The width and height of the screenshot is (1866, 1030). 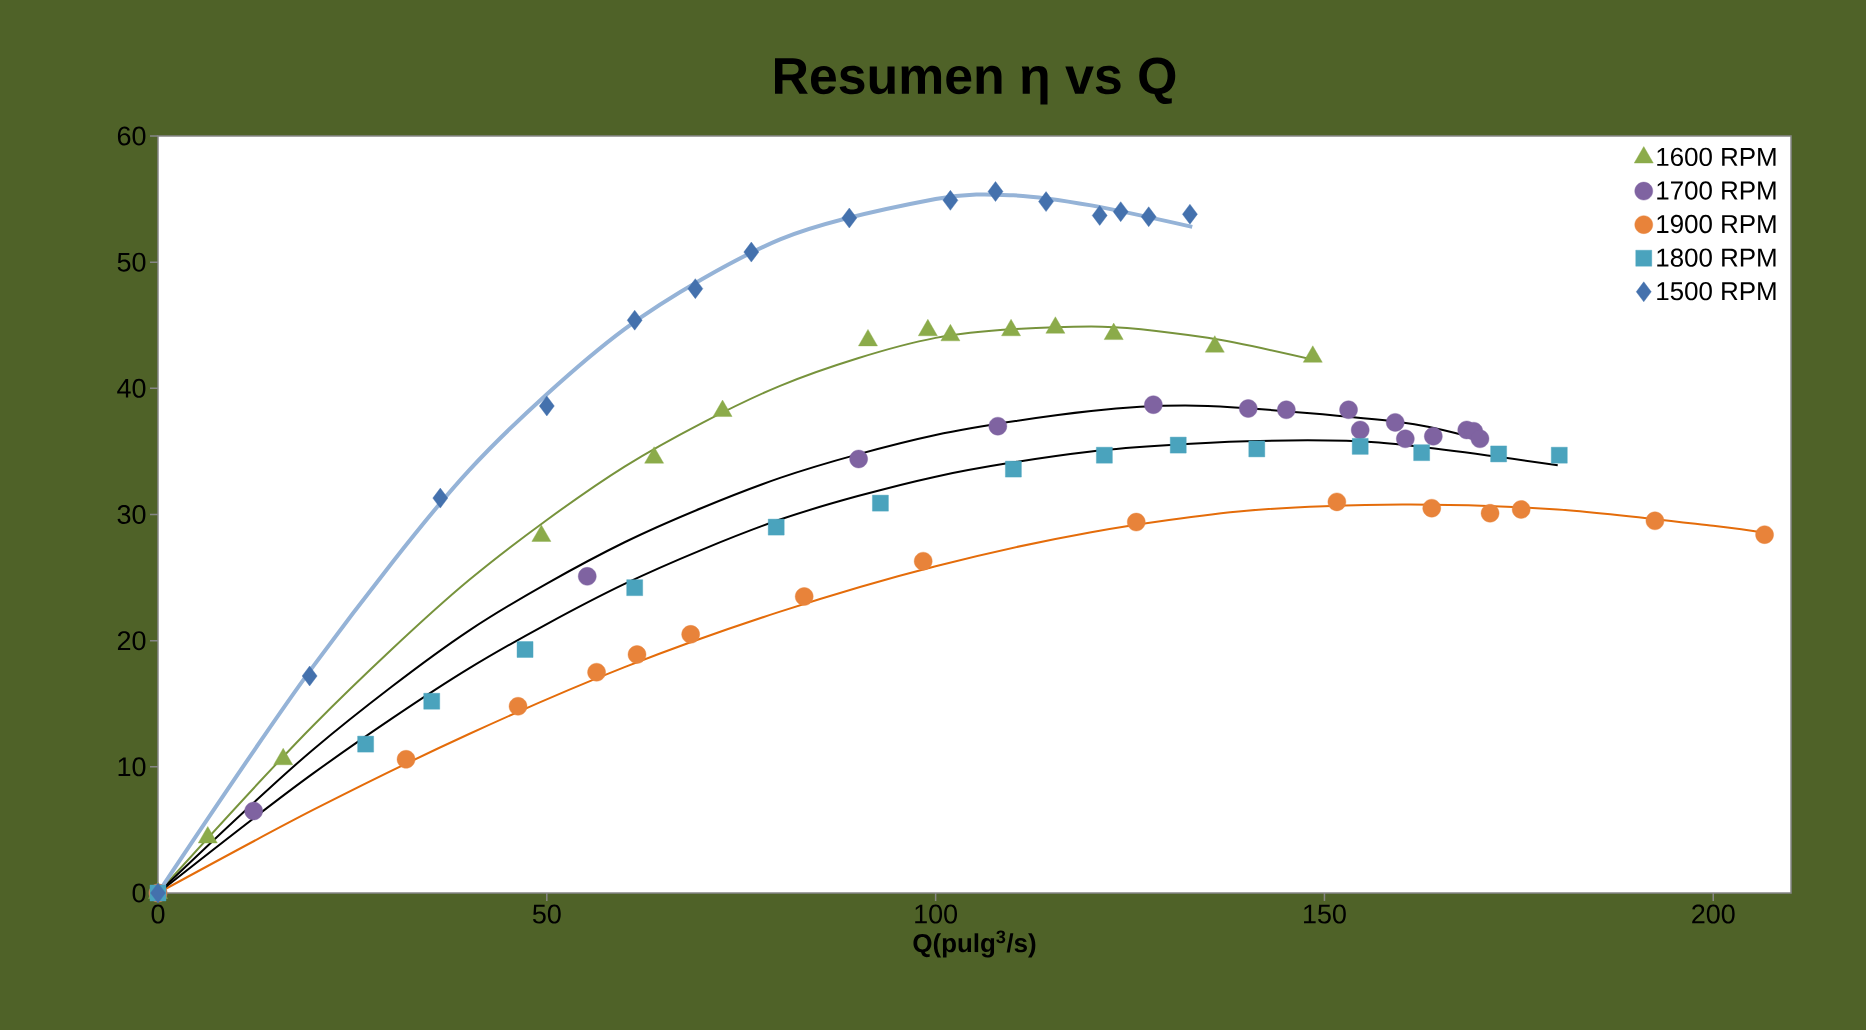 I want to click on legend-label: 1800 RPM, so click(x=1716, y=257).